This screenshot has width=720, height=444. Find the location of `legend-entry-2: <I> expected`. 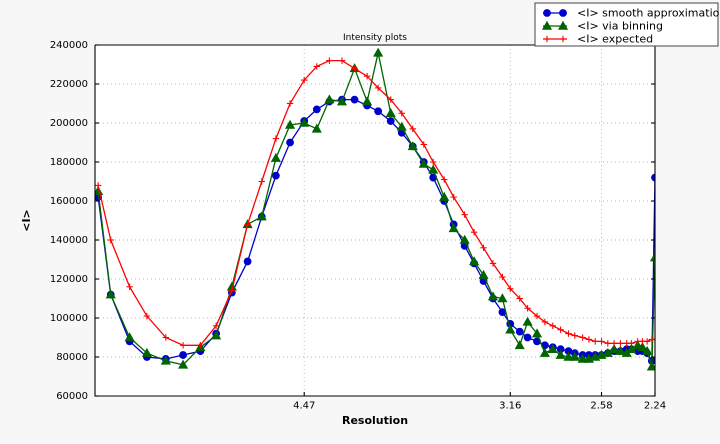

legend-entry-2: <I> expected is located at coordinates (598, 39).